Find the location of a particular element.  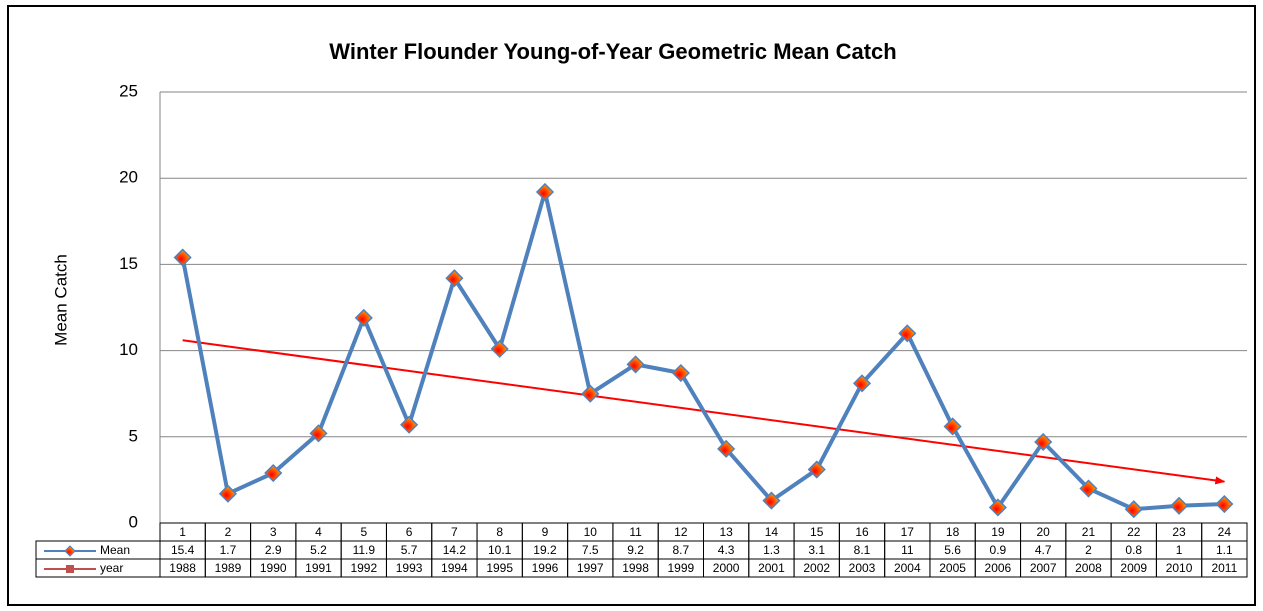

table-value: 2011 is located at coordinates (1224, 568).